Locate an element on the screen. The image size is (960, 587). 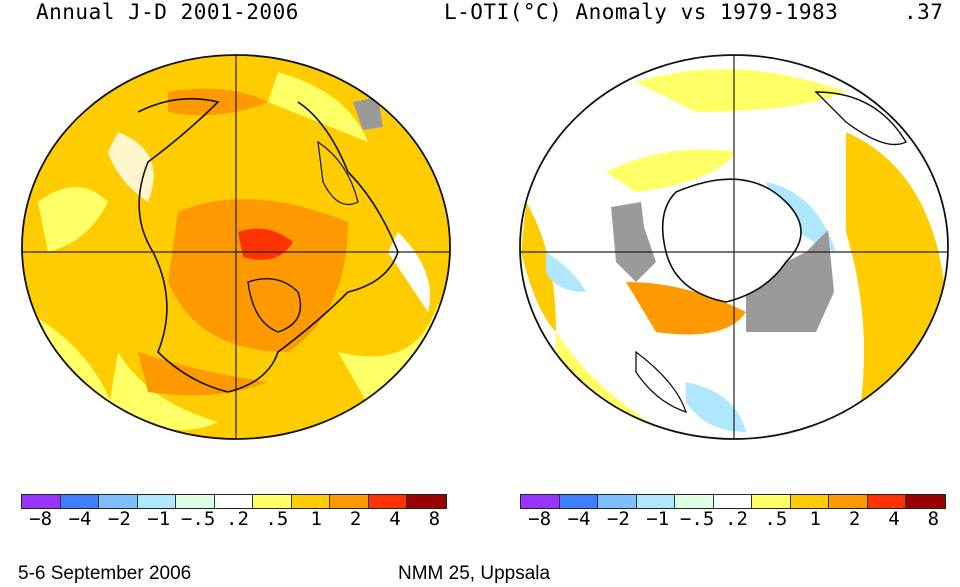
global-mean-value: .37 is located at coordinates (924, 12).